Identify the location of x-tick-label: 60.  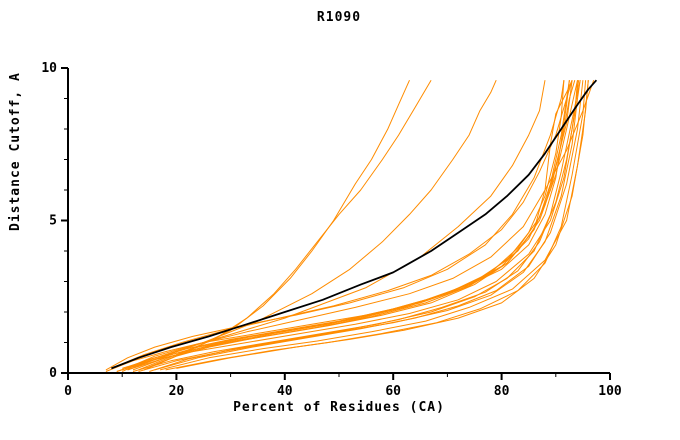
(393, 391).